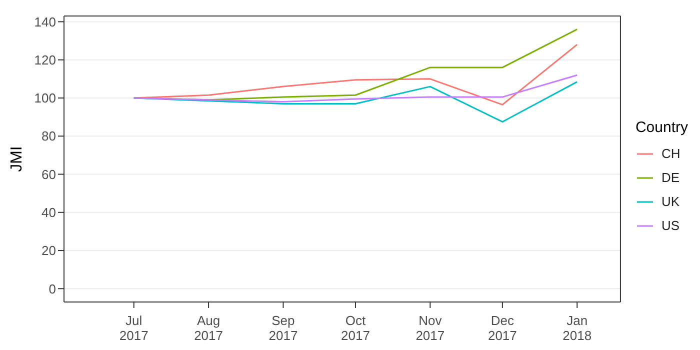 This screenshot has width=700, height=350. What do you see at coordinates (52, 288) in the screenshot?
I see `y-tick-label: 0` at bounding box center [52, 288].